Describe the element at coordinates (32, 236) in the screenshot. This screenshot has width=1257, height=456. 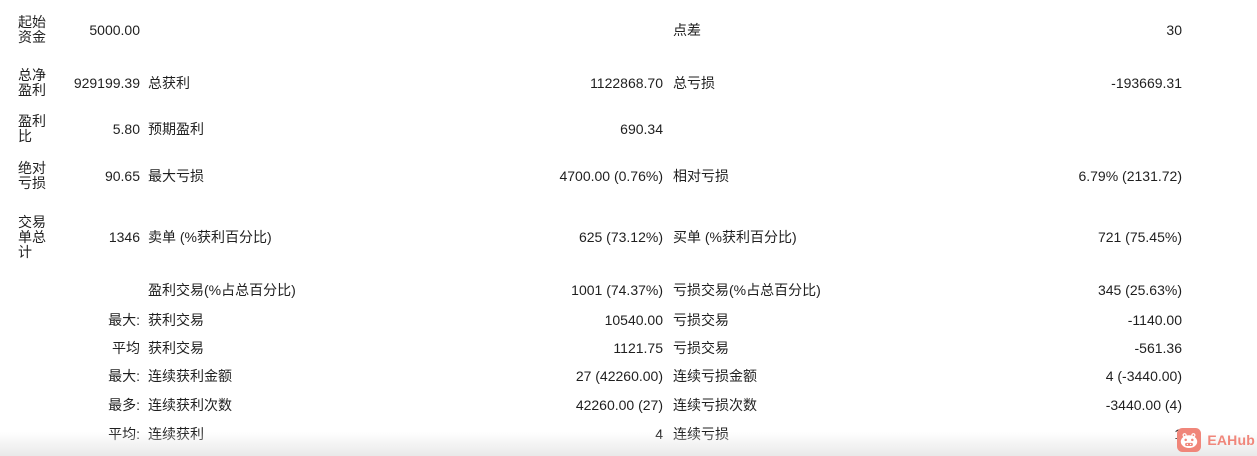
I see `stat-row-header: 交易单总计` at that location.